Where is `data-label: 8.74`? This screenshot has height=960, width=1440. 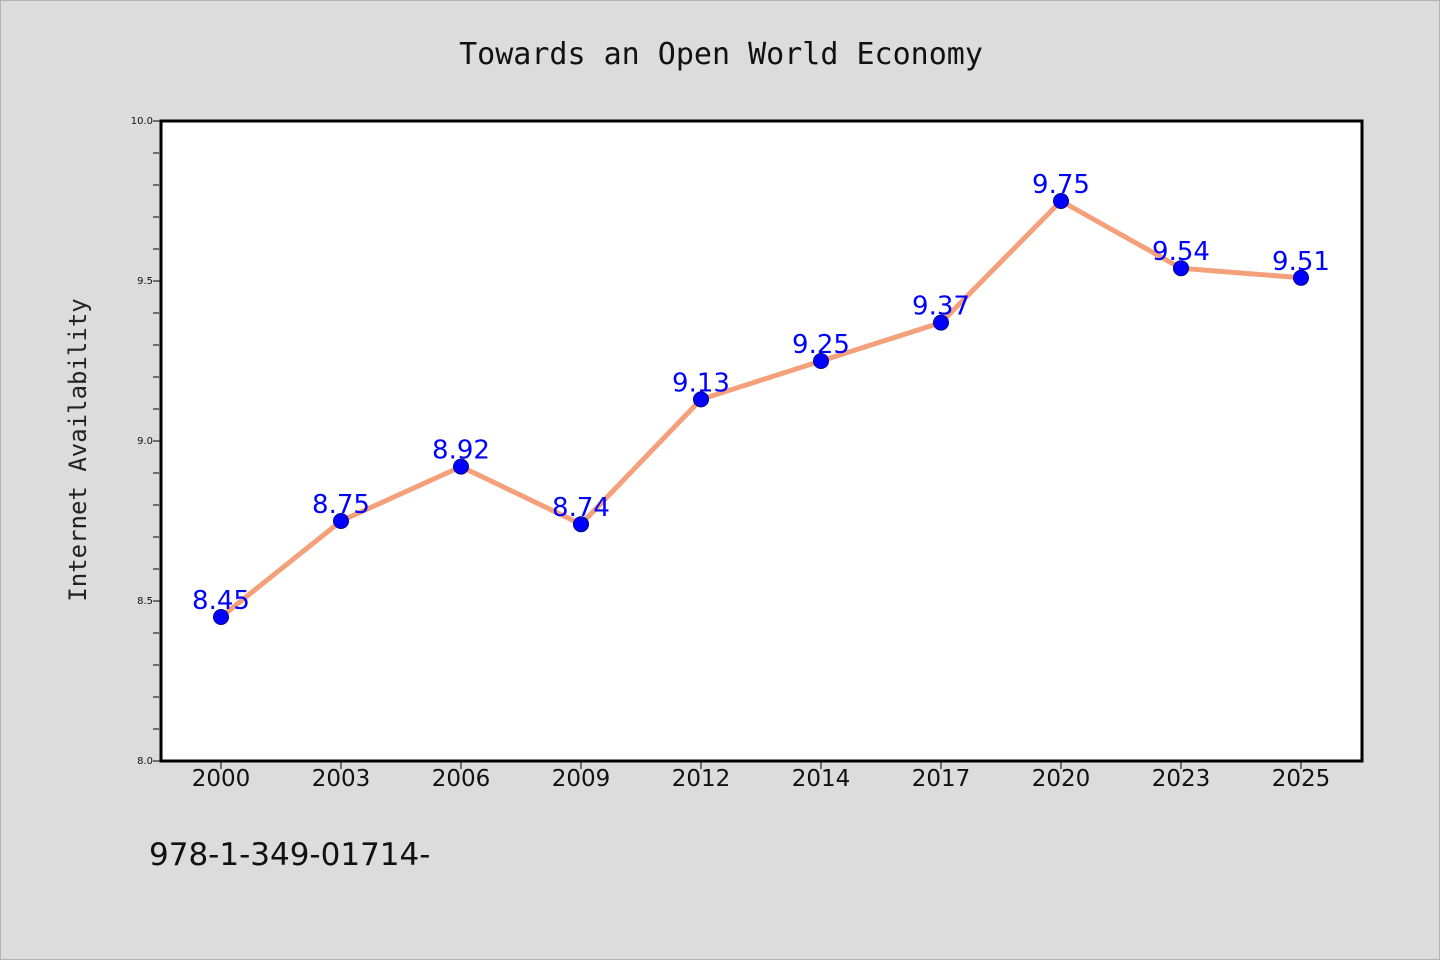
data-label: 8.74 is located at coordinates (581, 508).